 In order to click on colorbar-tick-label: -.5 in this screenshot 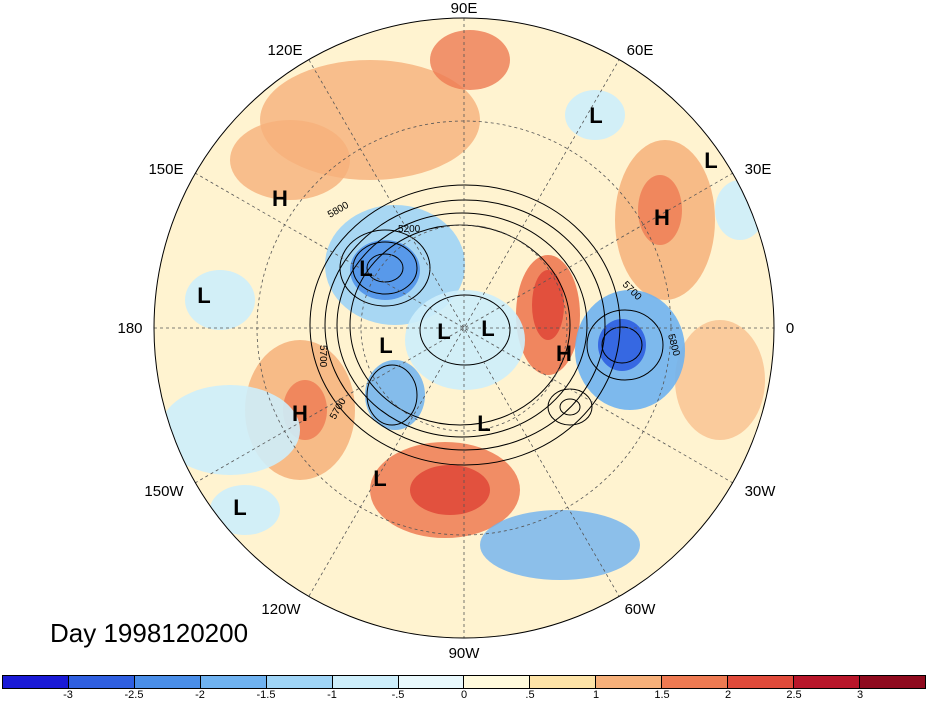, I will do `click(398, 695)`.